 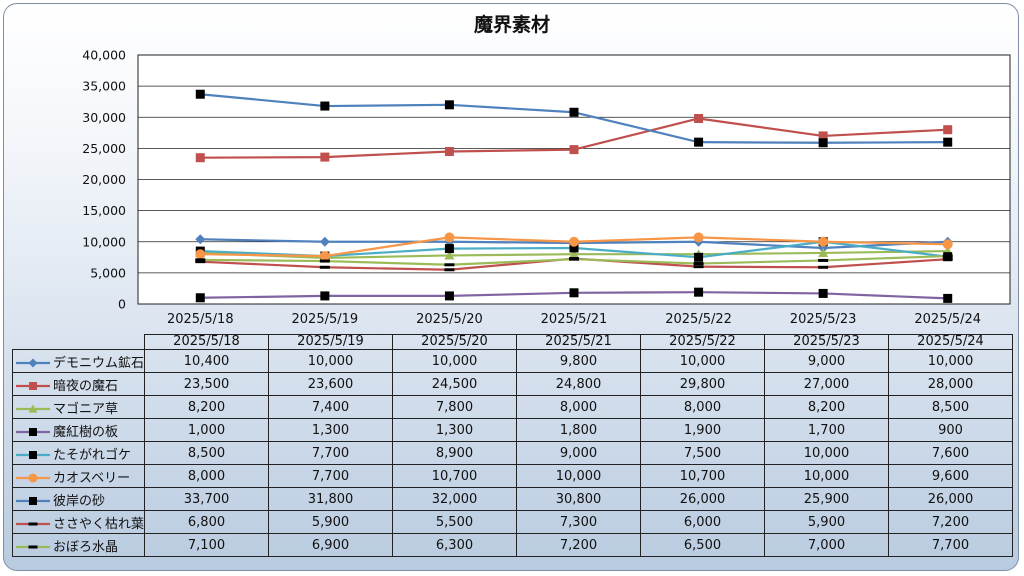 What do you see at coordinates (455, 407) in the screenshot?
I see `table-cell: 7,800` at bounding box center [455, 407].